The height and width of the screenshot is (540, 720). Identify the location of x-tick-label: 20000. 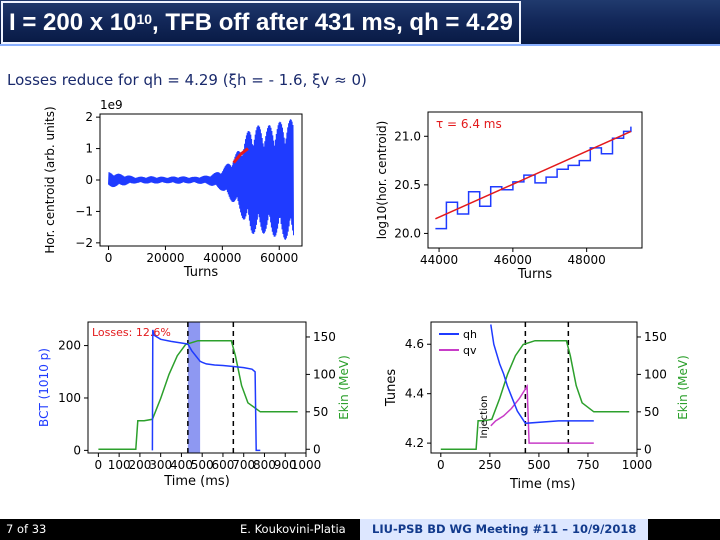
(165, 258).